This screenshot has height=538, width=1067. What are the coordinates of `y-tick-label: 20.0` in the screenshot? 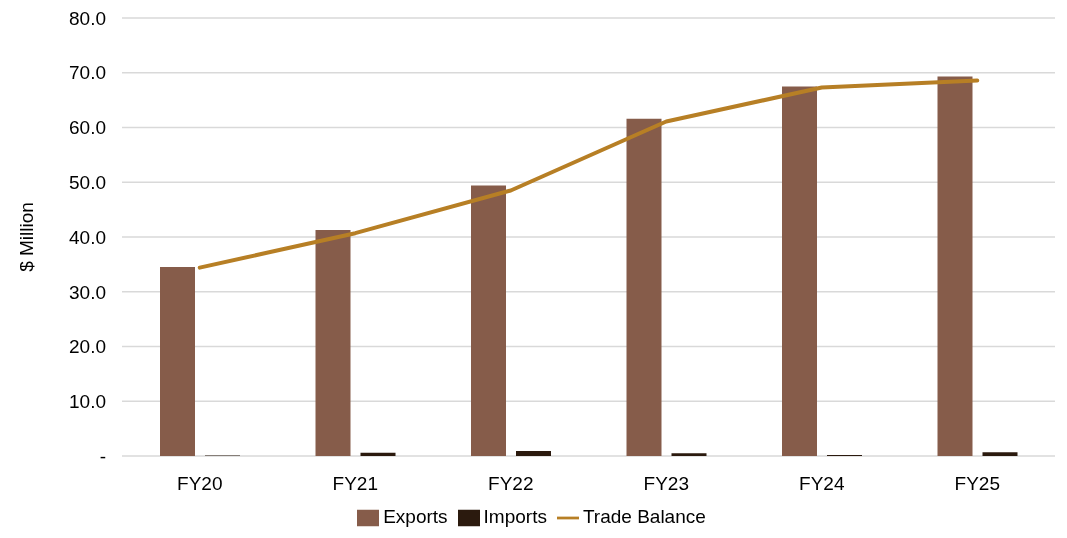 It's located at (87, 347).